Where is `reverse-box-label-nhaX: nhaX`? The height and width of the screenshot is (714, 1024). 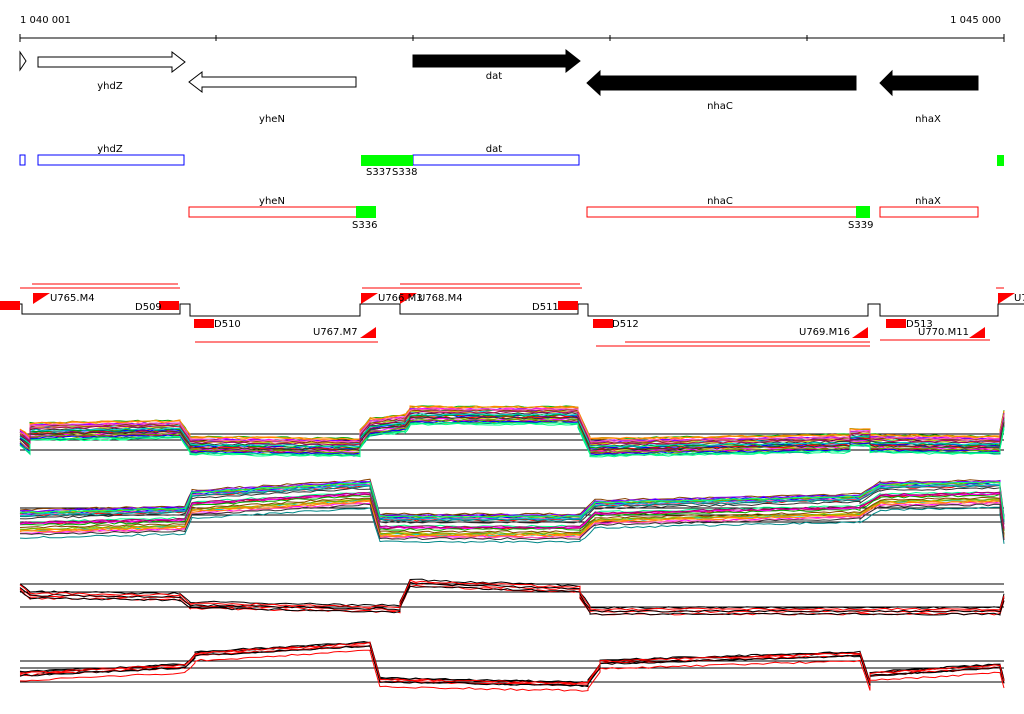
reverse-box-label-nhaX: nhaX is located at coordinates (928, 201).